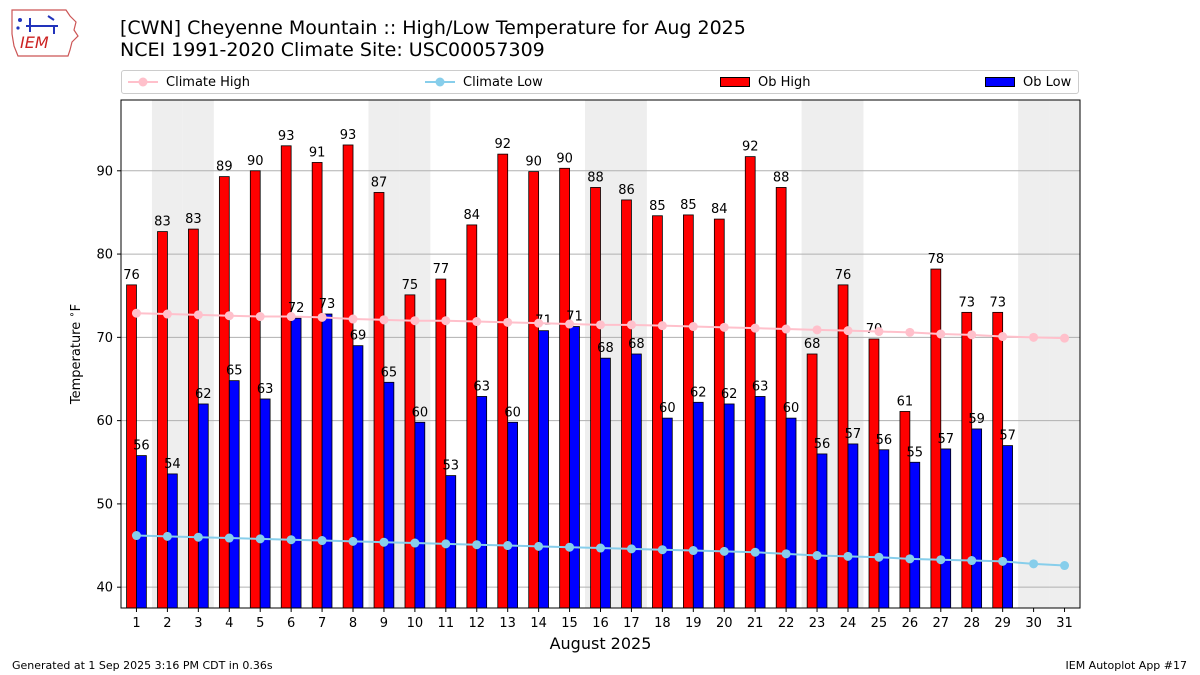 The height and width of the screenshot is (675, 1200). Describe the element at coordinates (735, 82) in the screenshot. I see `ob-high-swatch-icon` at that location.